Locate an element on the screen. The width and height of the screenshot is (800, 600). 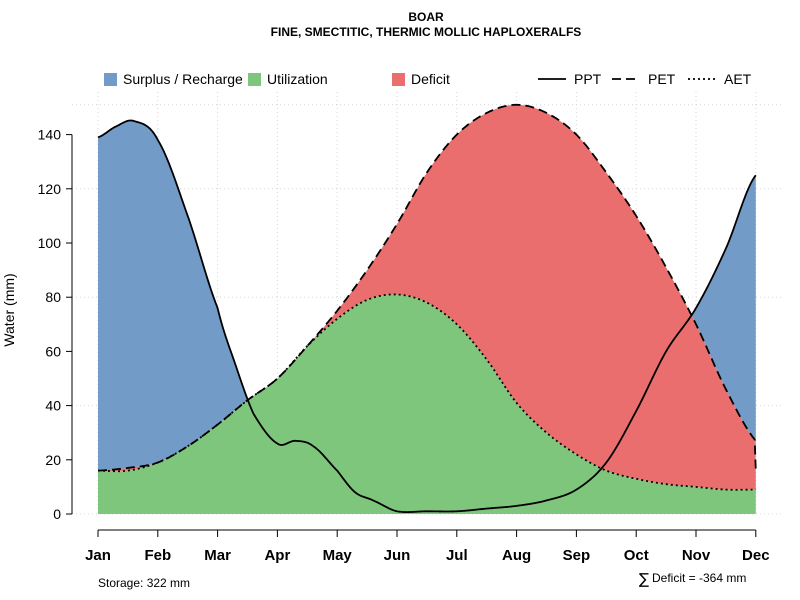
legend-swatch-surplus-recharge is located at coordinates (110, 79).